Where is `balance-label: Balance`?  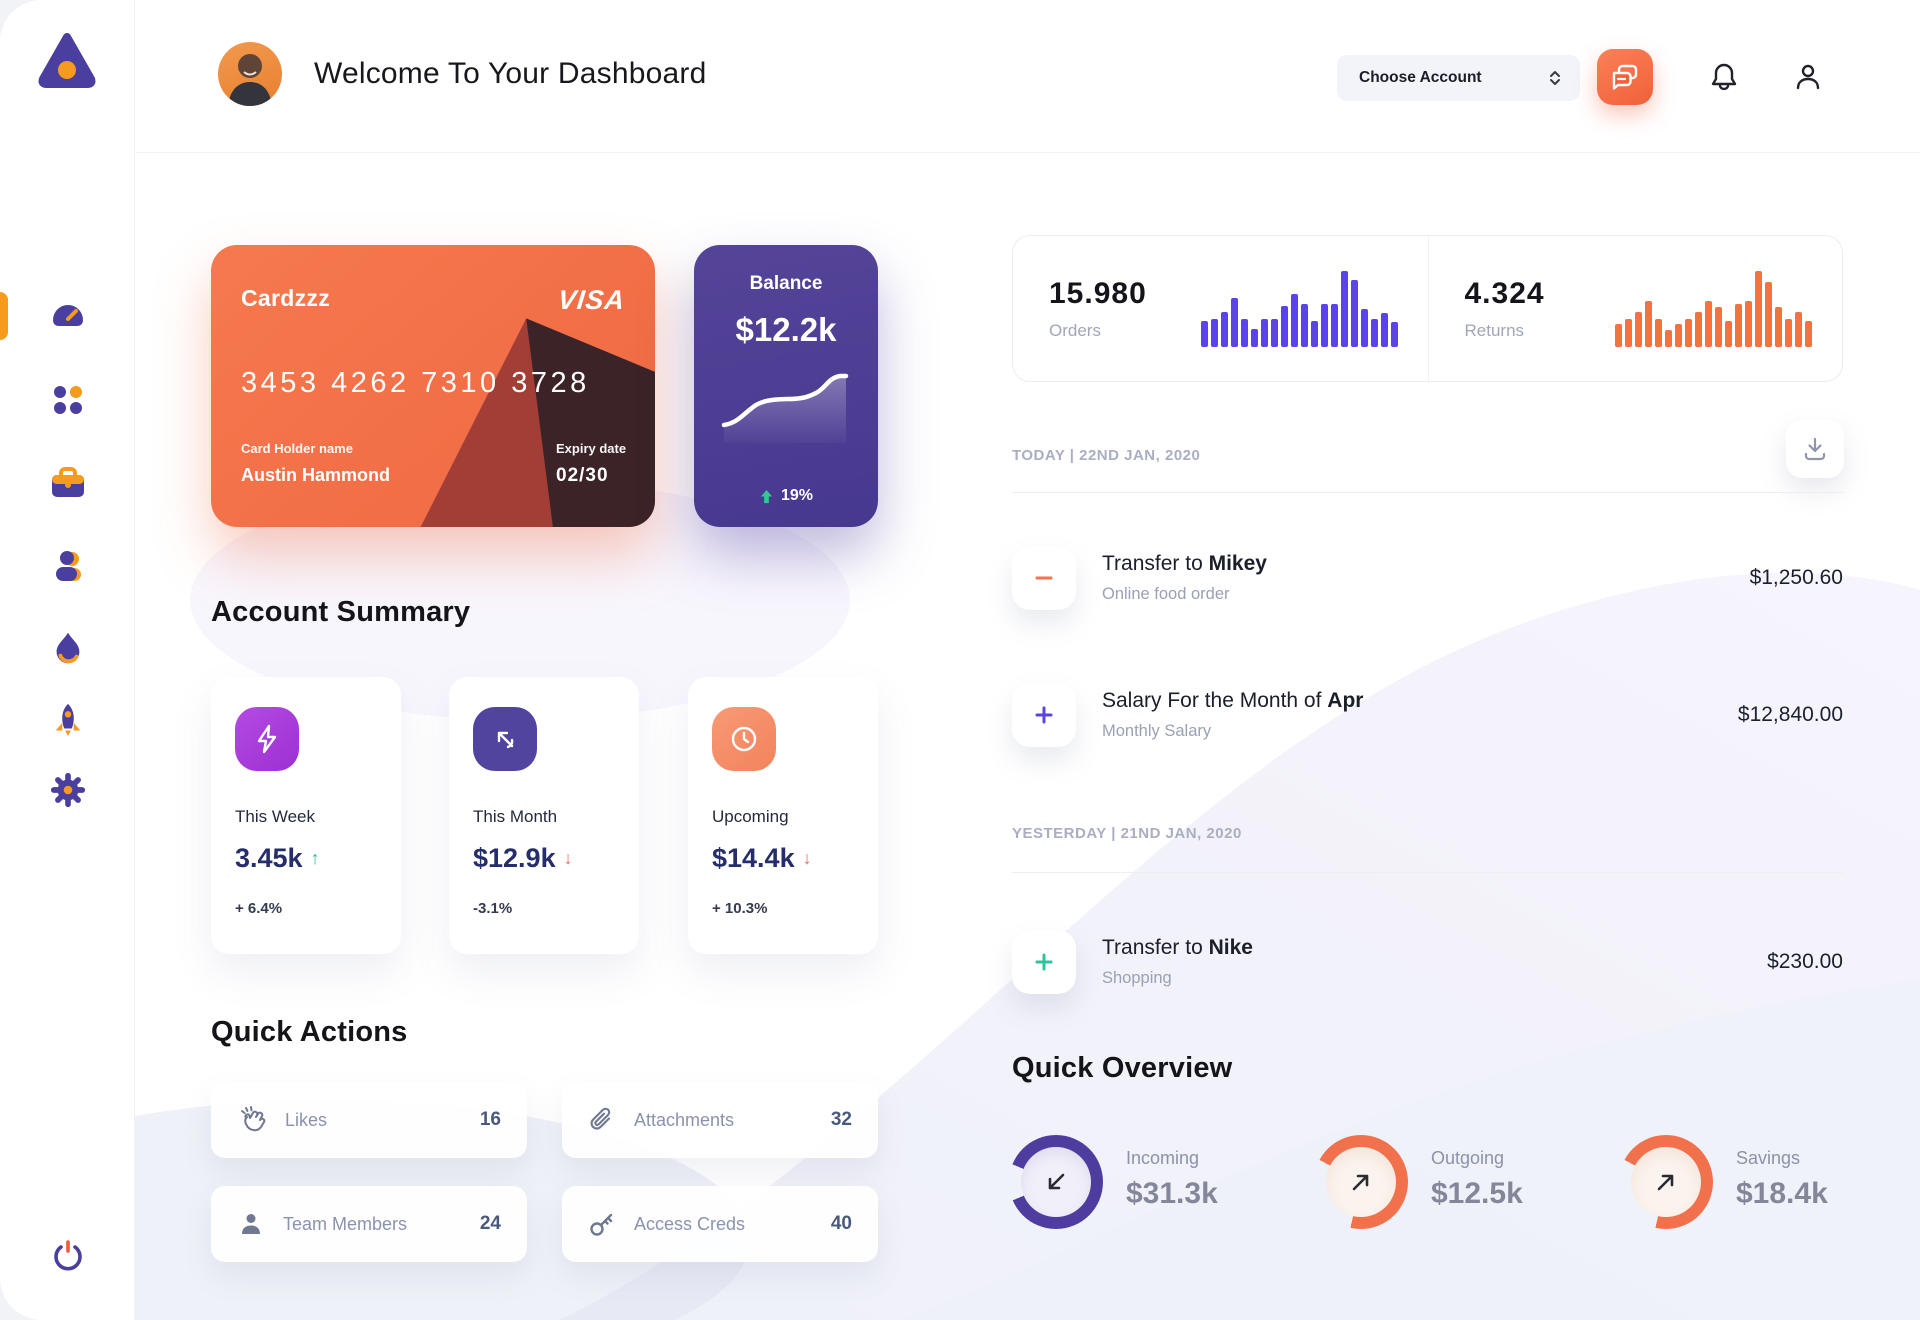
balance-label: Balance is located at coordinates (786, 283).